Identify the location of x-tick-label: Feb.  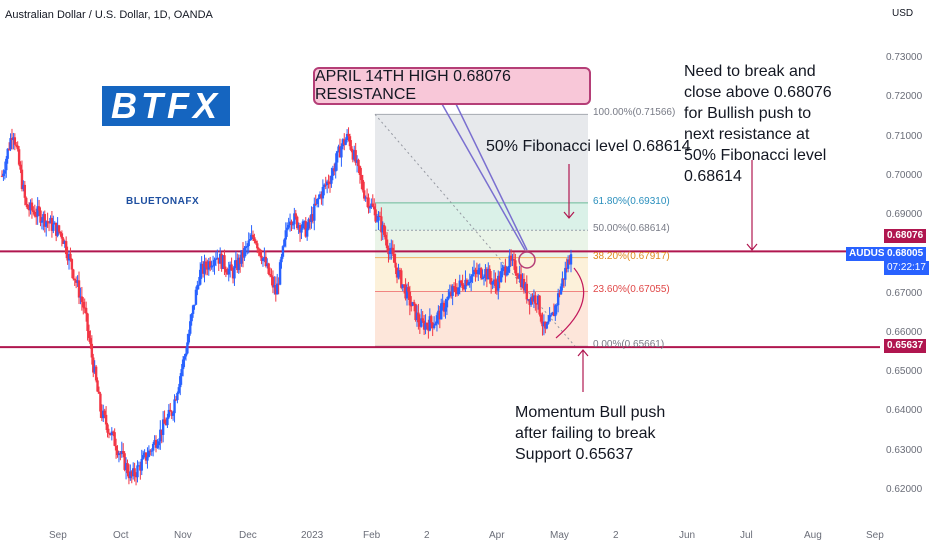
(372, 535).